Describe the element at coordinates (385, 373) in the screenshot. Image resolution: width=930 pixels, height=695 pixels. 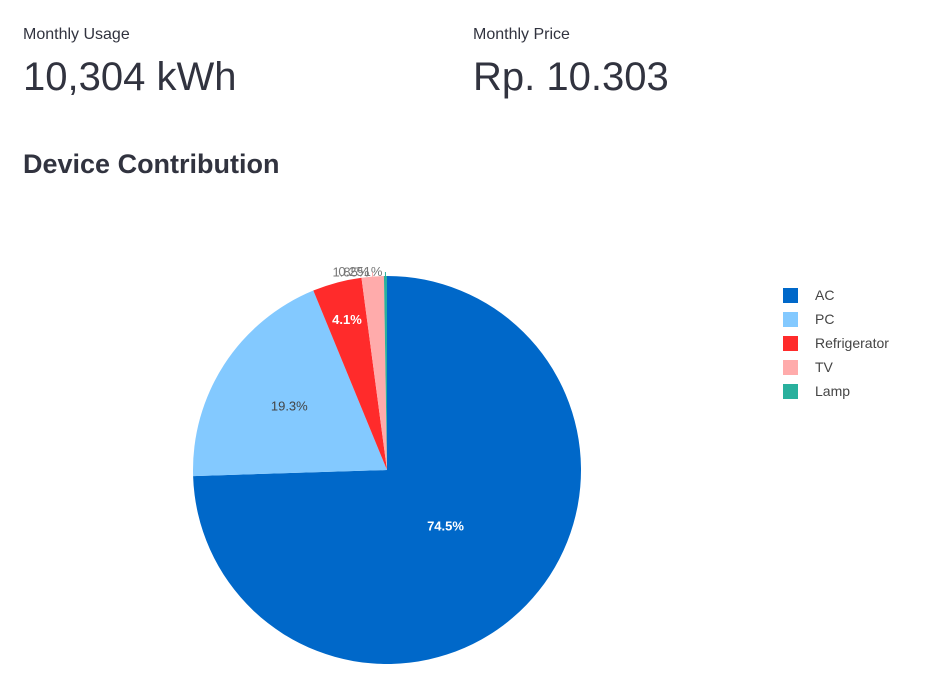
I see `pie-slice-lamp` at that location.